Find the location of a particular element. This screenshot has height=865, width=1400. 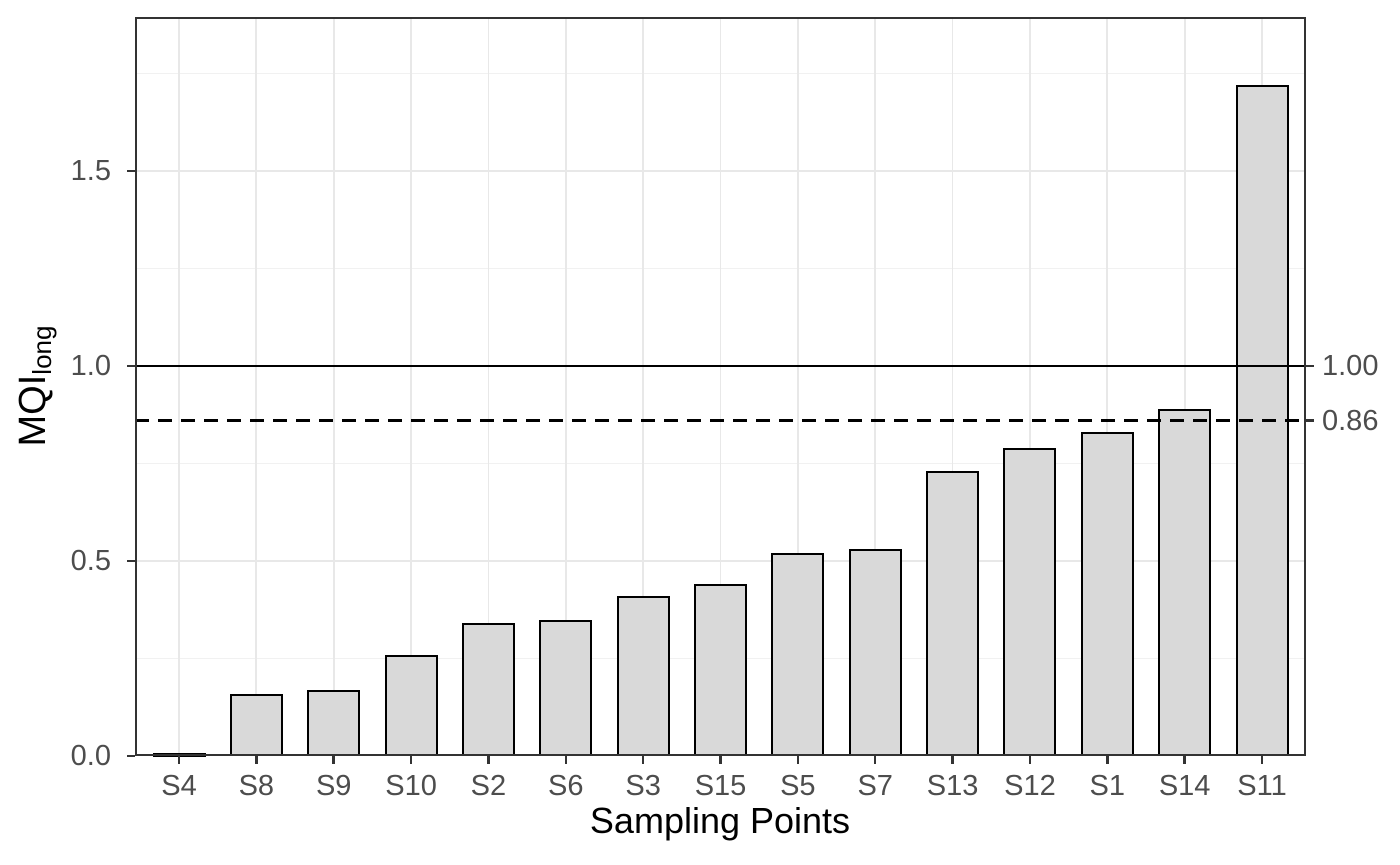

x-tick-label: S12 is located at coordinates (1030, 786).